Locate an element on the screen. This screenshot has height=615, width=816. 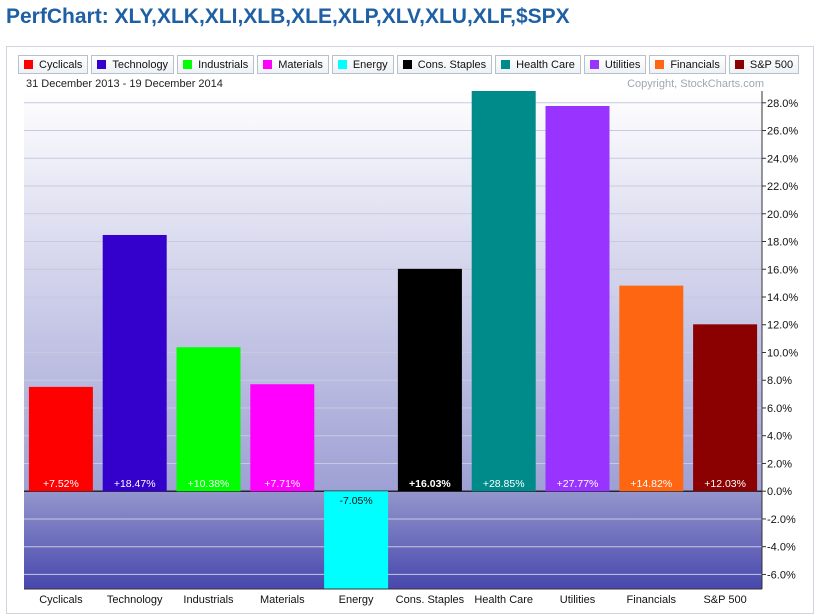
y-tick-label: -6.0% is located at coordinates (781, 575).